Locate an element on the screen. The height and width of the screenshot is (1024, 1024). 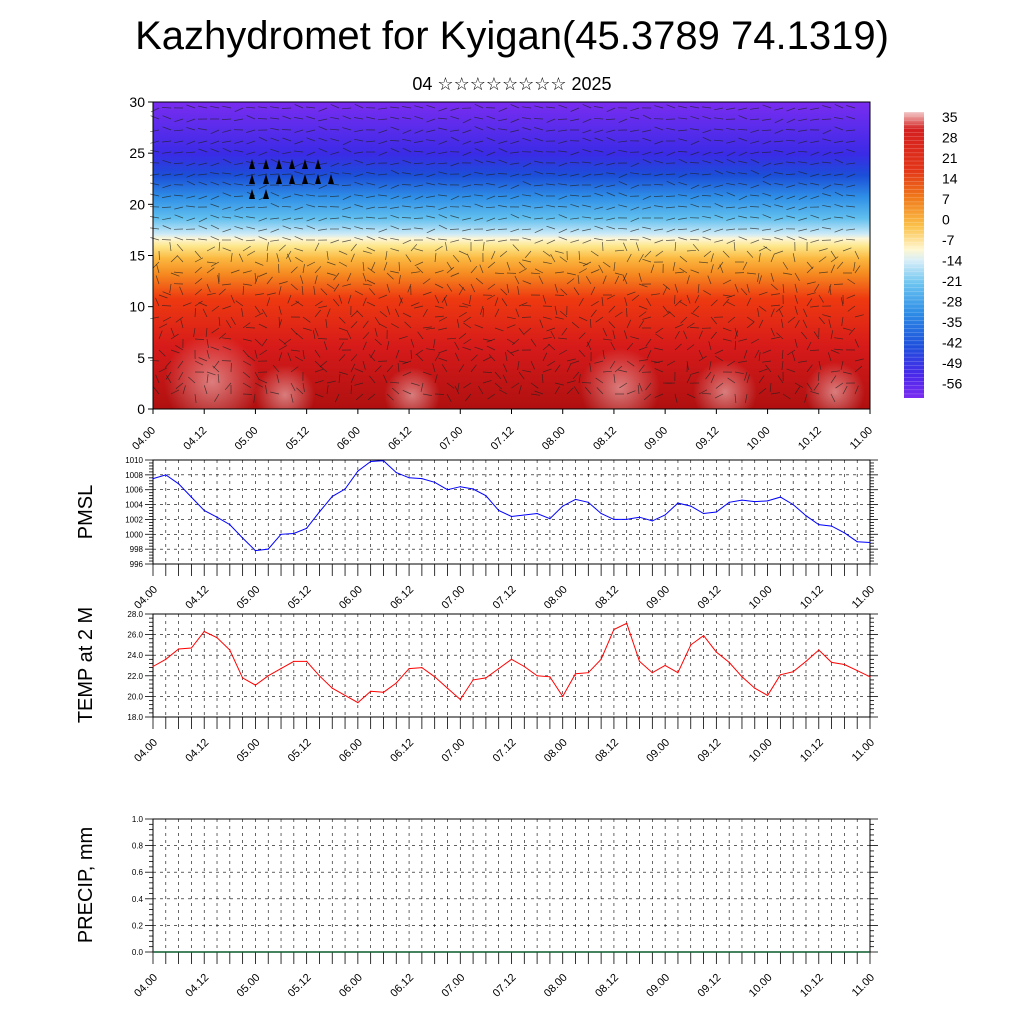
x-tick-label: 06.12 is located at coordinates (402, 751).